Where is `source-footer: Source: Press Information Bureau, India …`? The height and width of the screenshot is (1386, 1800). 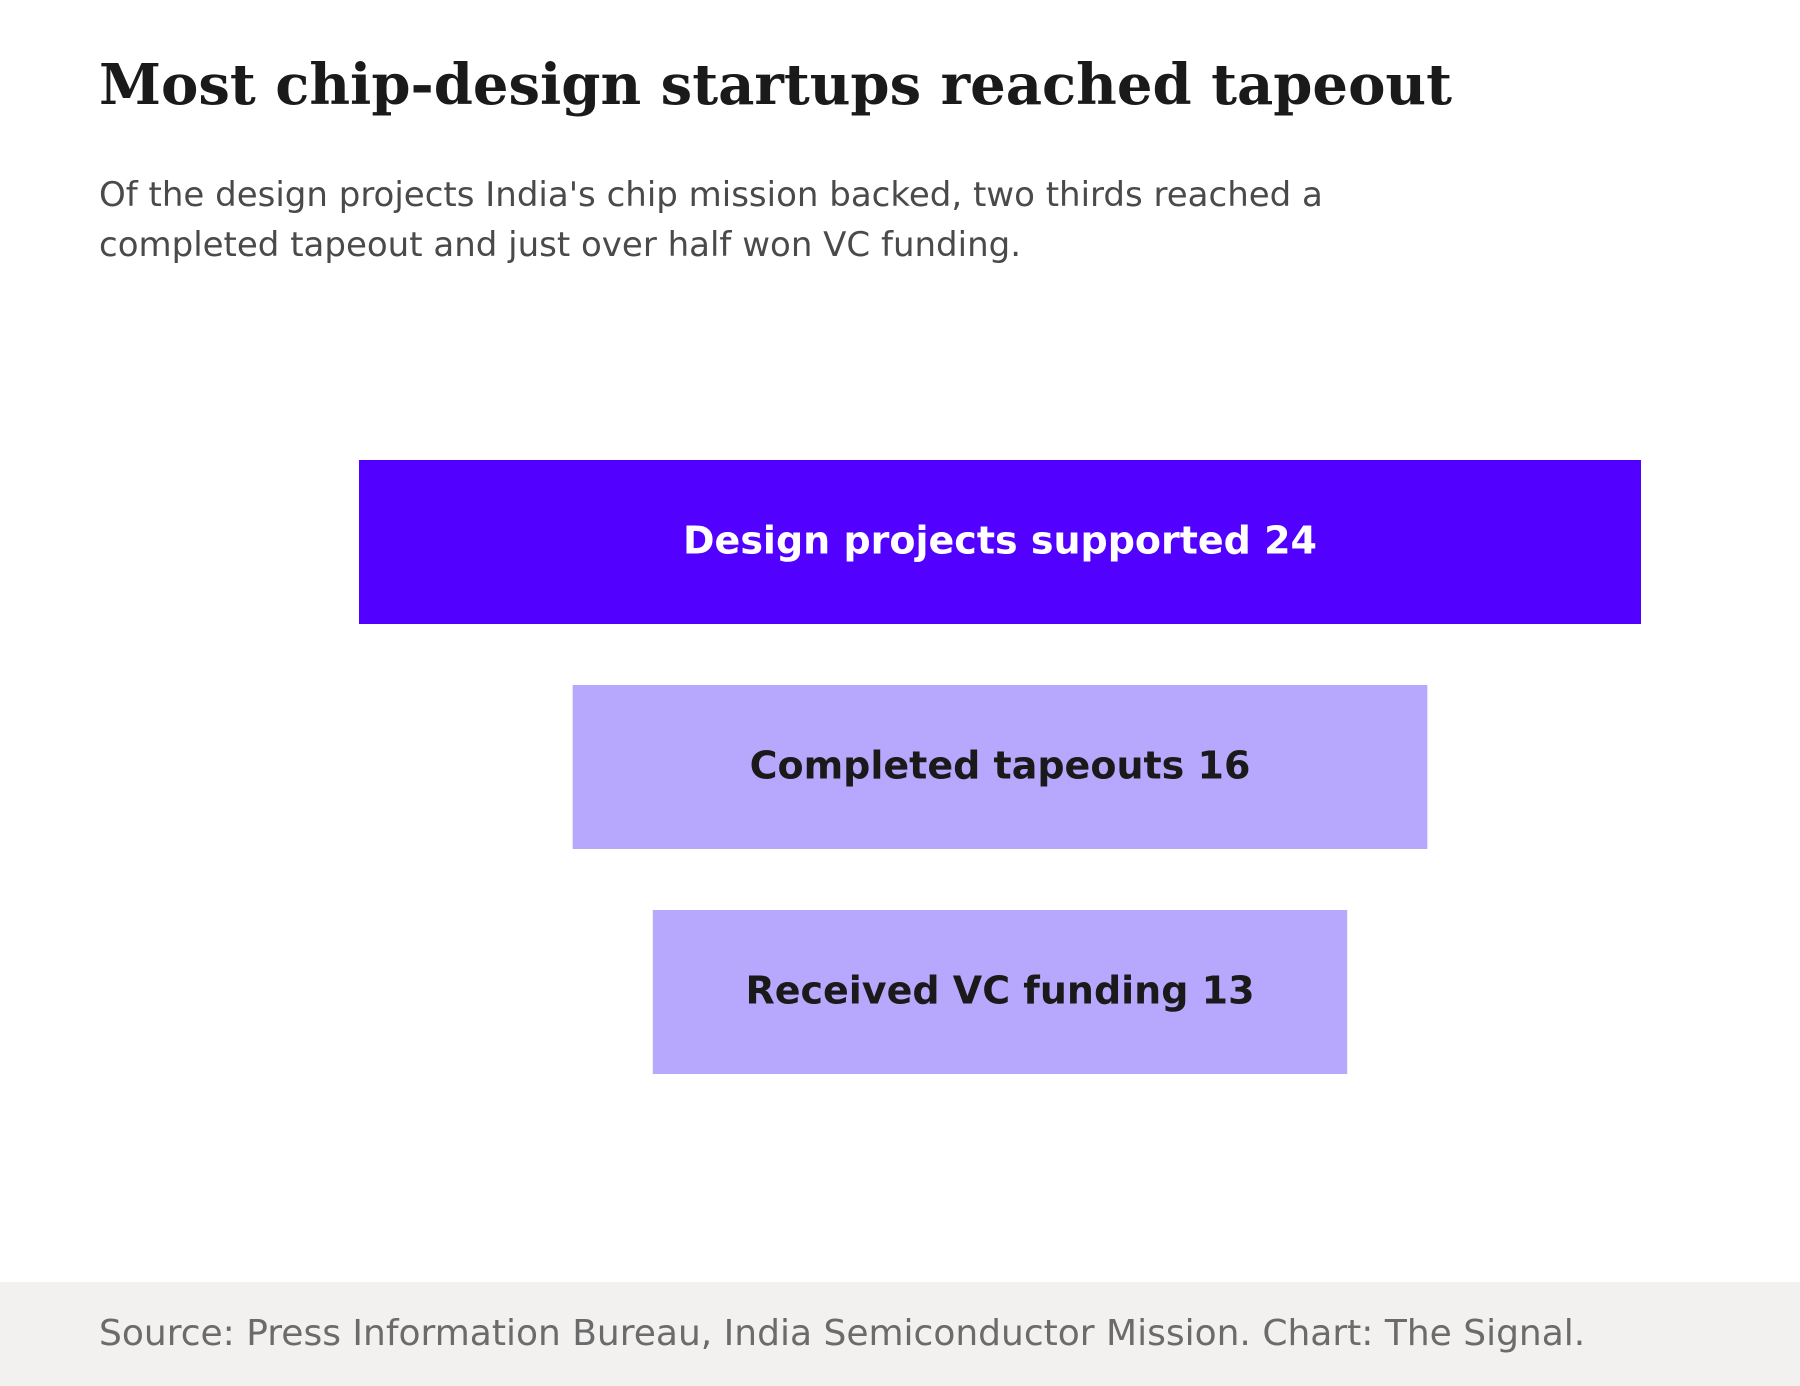 source-footer: Source: Press Information Bureau, India … is located at coordinates (900, 1334).